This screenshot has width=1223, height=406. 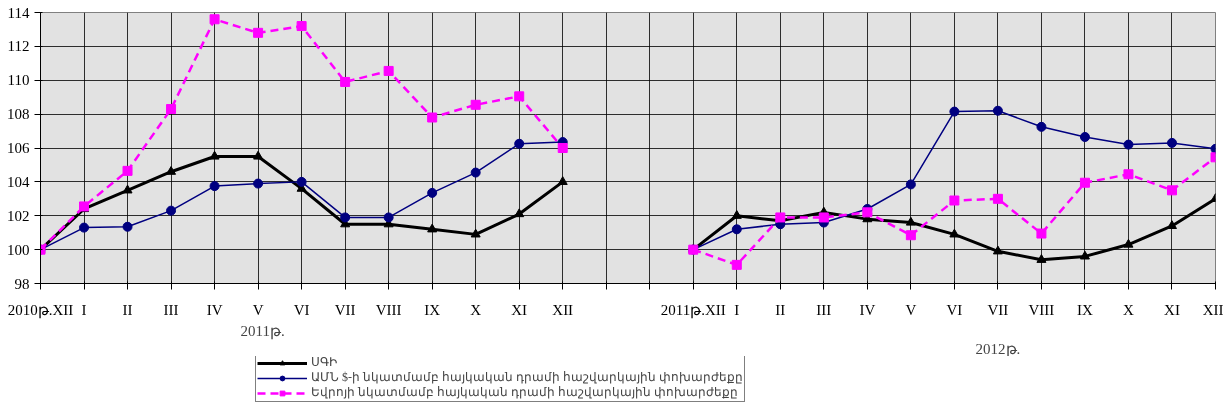 I want to click on y-tick-label: 100, so click(x=18, y=249).